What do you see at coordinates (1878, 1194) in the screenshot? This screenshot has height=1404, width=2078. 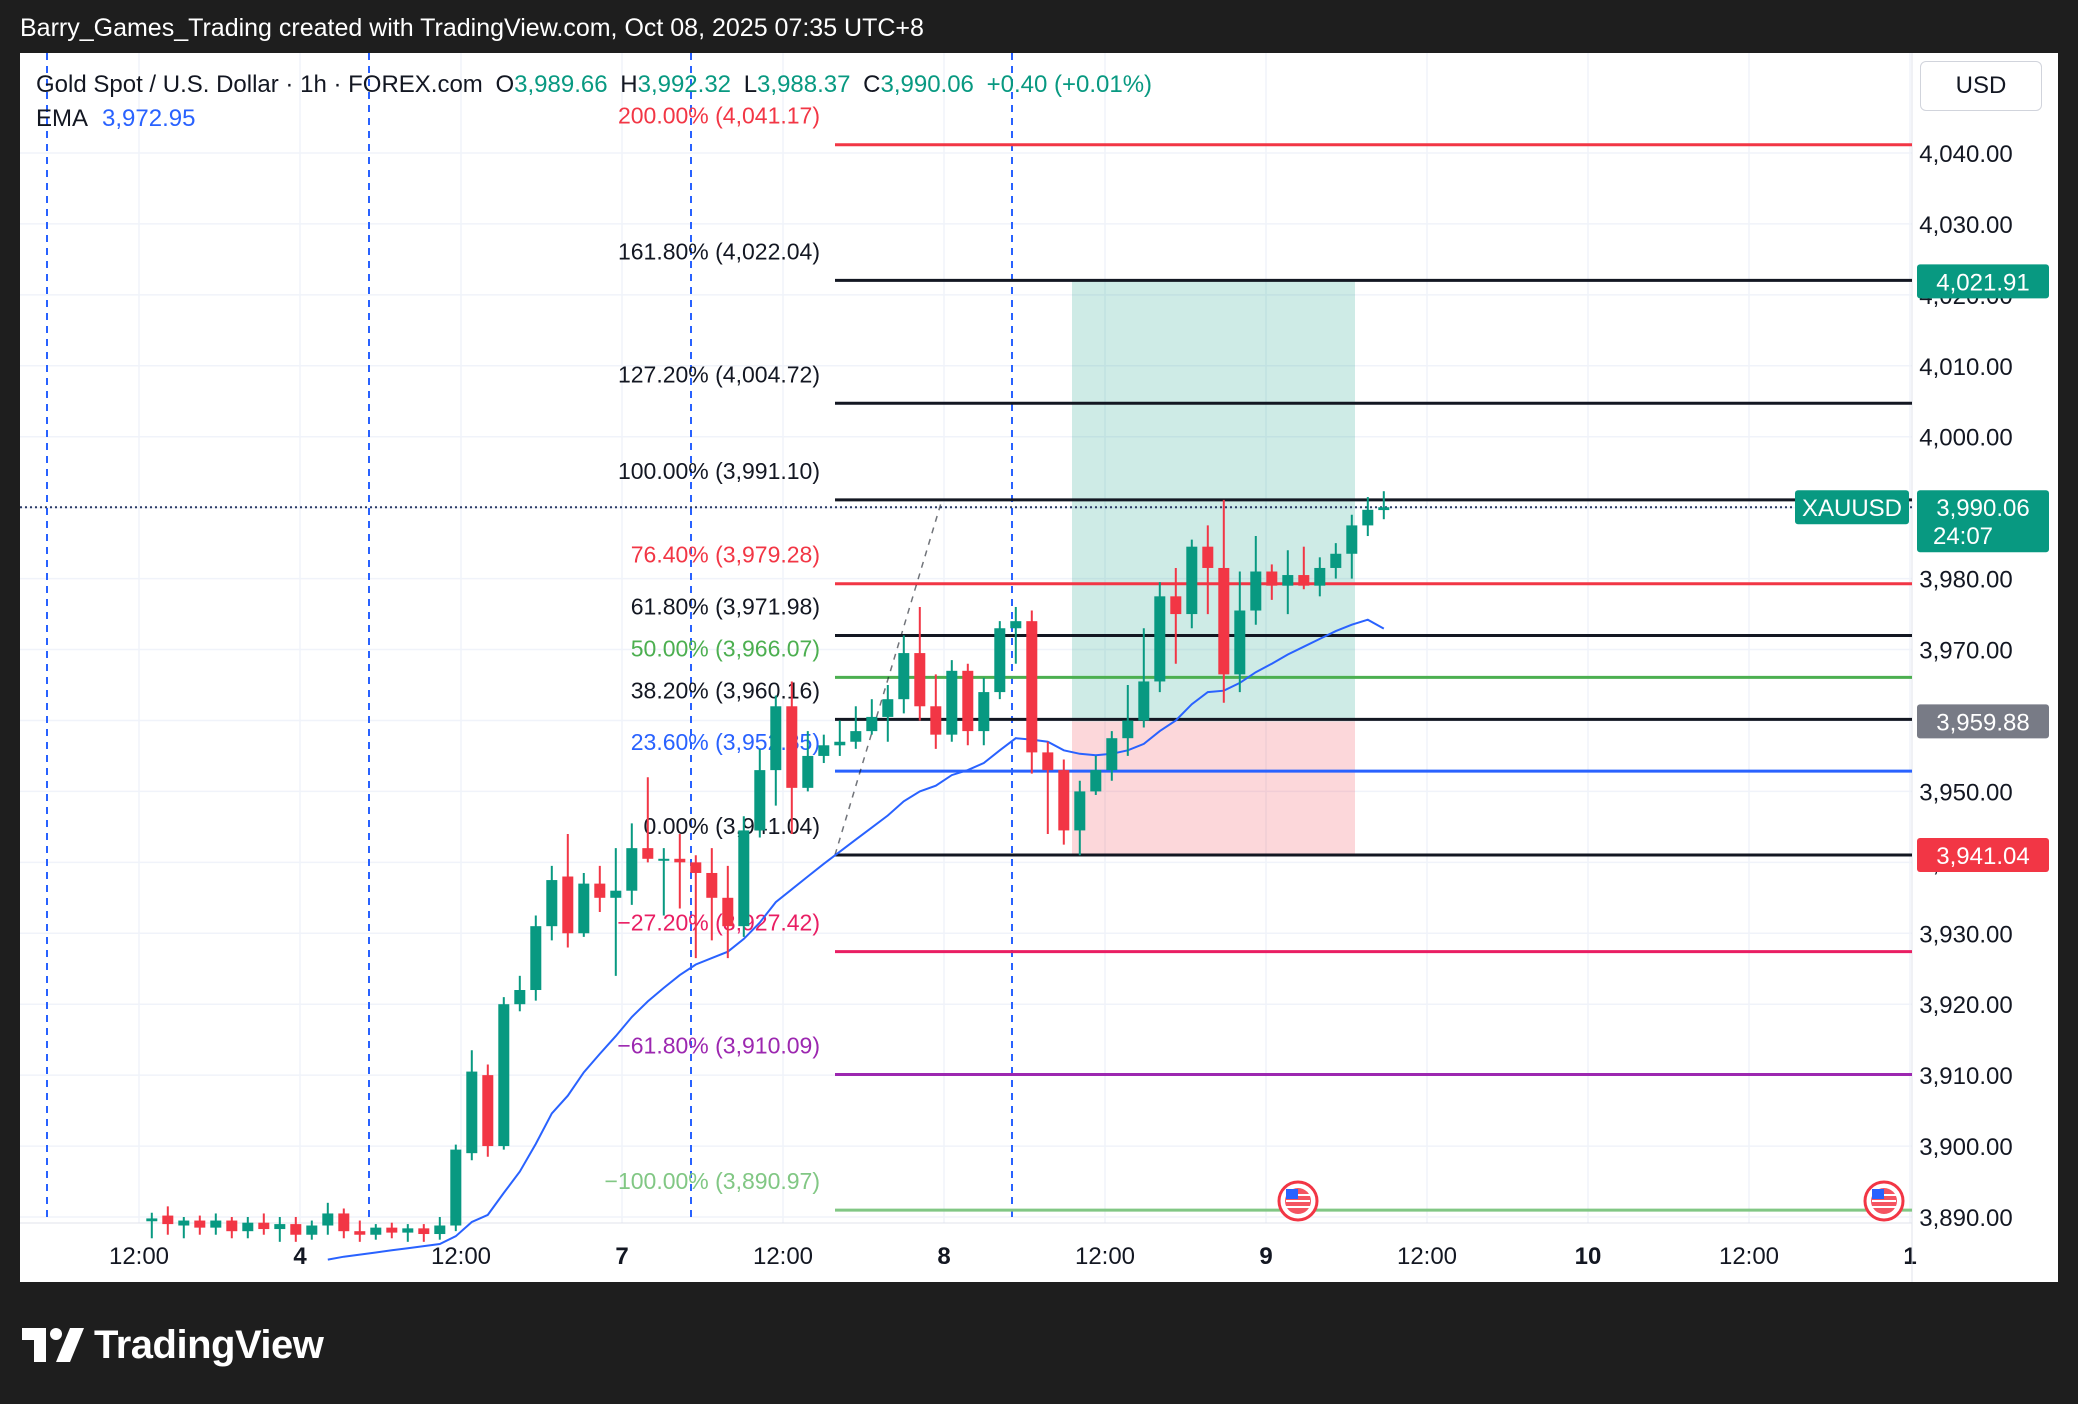 I see `us-event-flag-canton` at bounding box center [1878, 1194].